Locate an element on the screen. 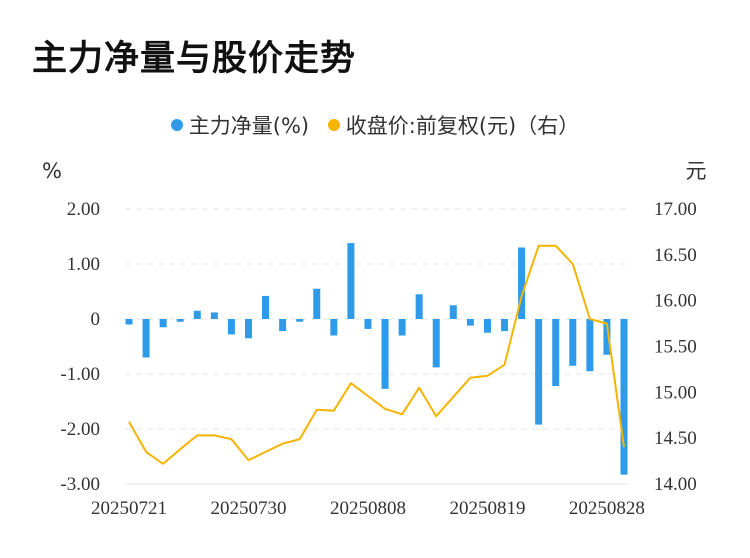  legend-item-close-price: 收盘价:前复权(元)（右） is located at coordinates (453, 125).